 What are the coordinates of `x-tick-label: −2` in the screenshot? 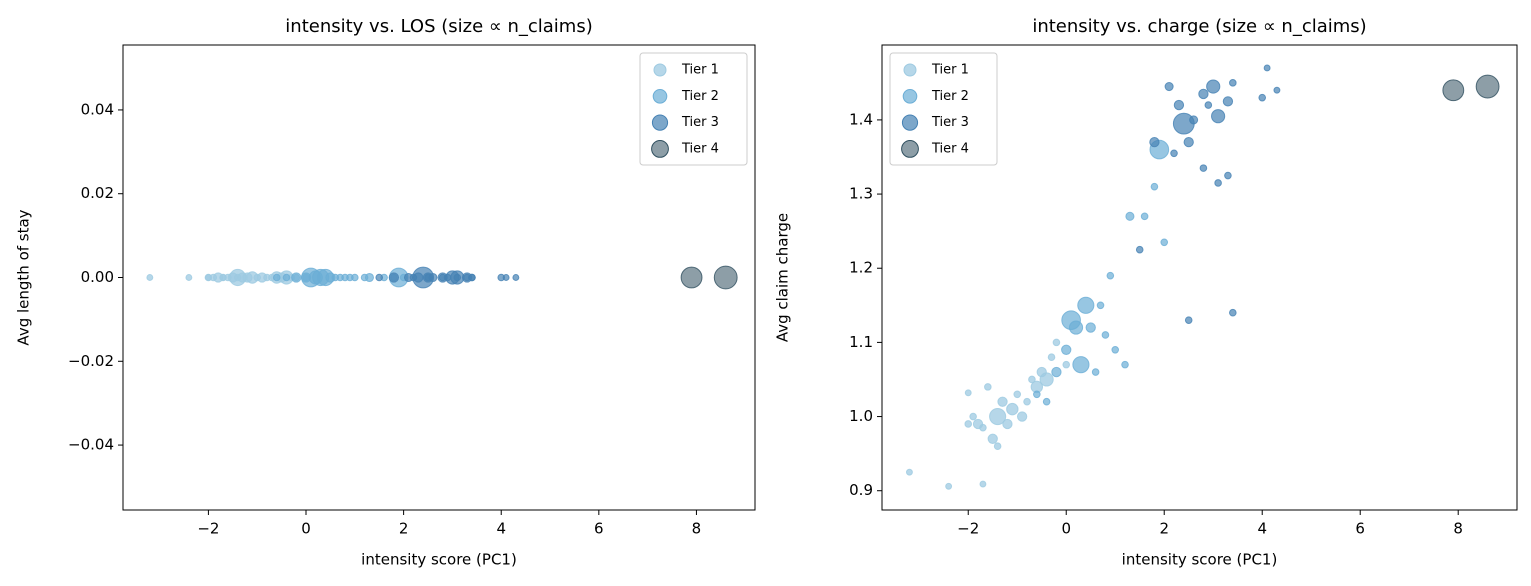 It's located at (968, 529).